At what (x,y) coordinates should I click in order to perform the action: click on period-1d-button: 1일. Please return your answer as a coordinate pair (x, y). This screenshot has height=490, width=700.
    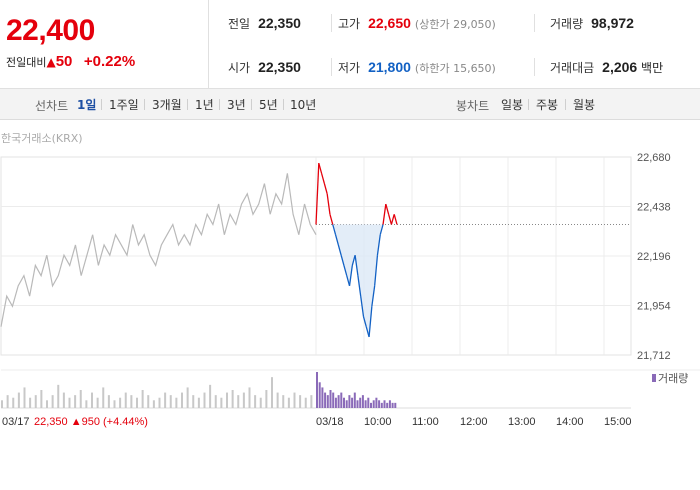
    Looking at the image, I should click on (87, 105).